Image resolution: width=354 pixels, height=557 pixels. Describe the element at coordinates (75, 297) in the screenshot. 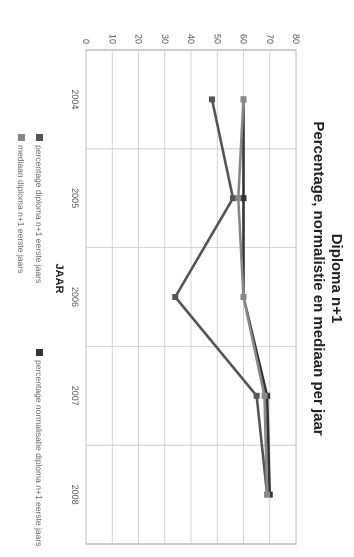

I see `x-tick-label: 2006` at that location.